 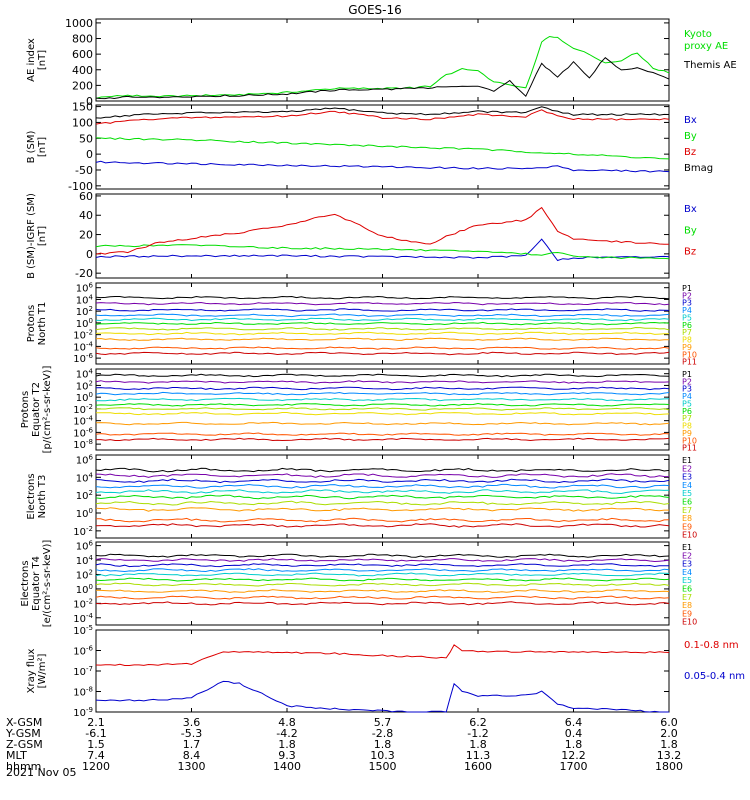 What do you see at coordinates (477, 733) in the screenshot?
I see `footer-cell: -1.2` at bounding box center [477, 733].